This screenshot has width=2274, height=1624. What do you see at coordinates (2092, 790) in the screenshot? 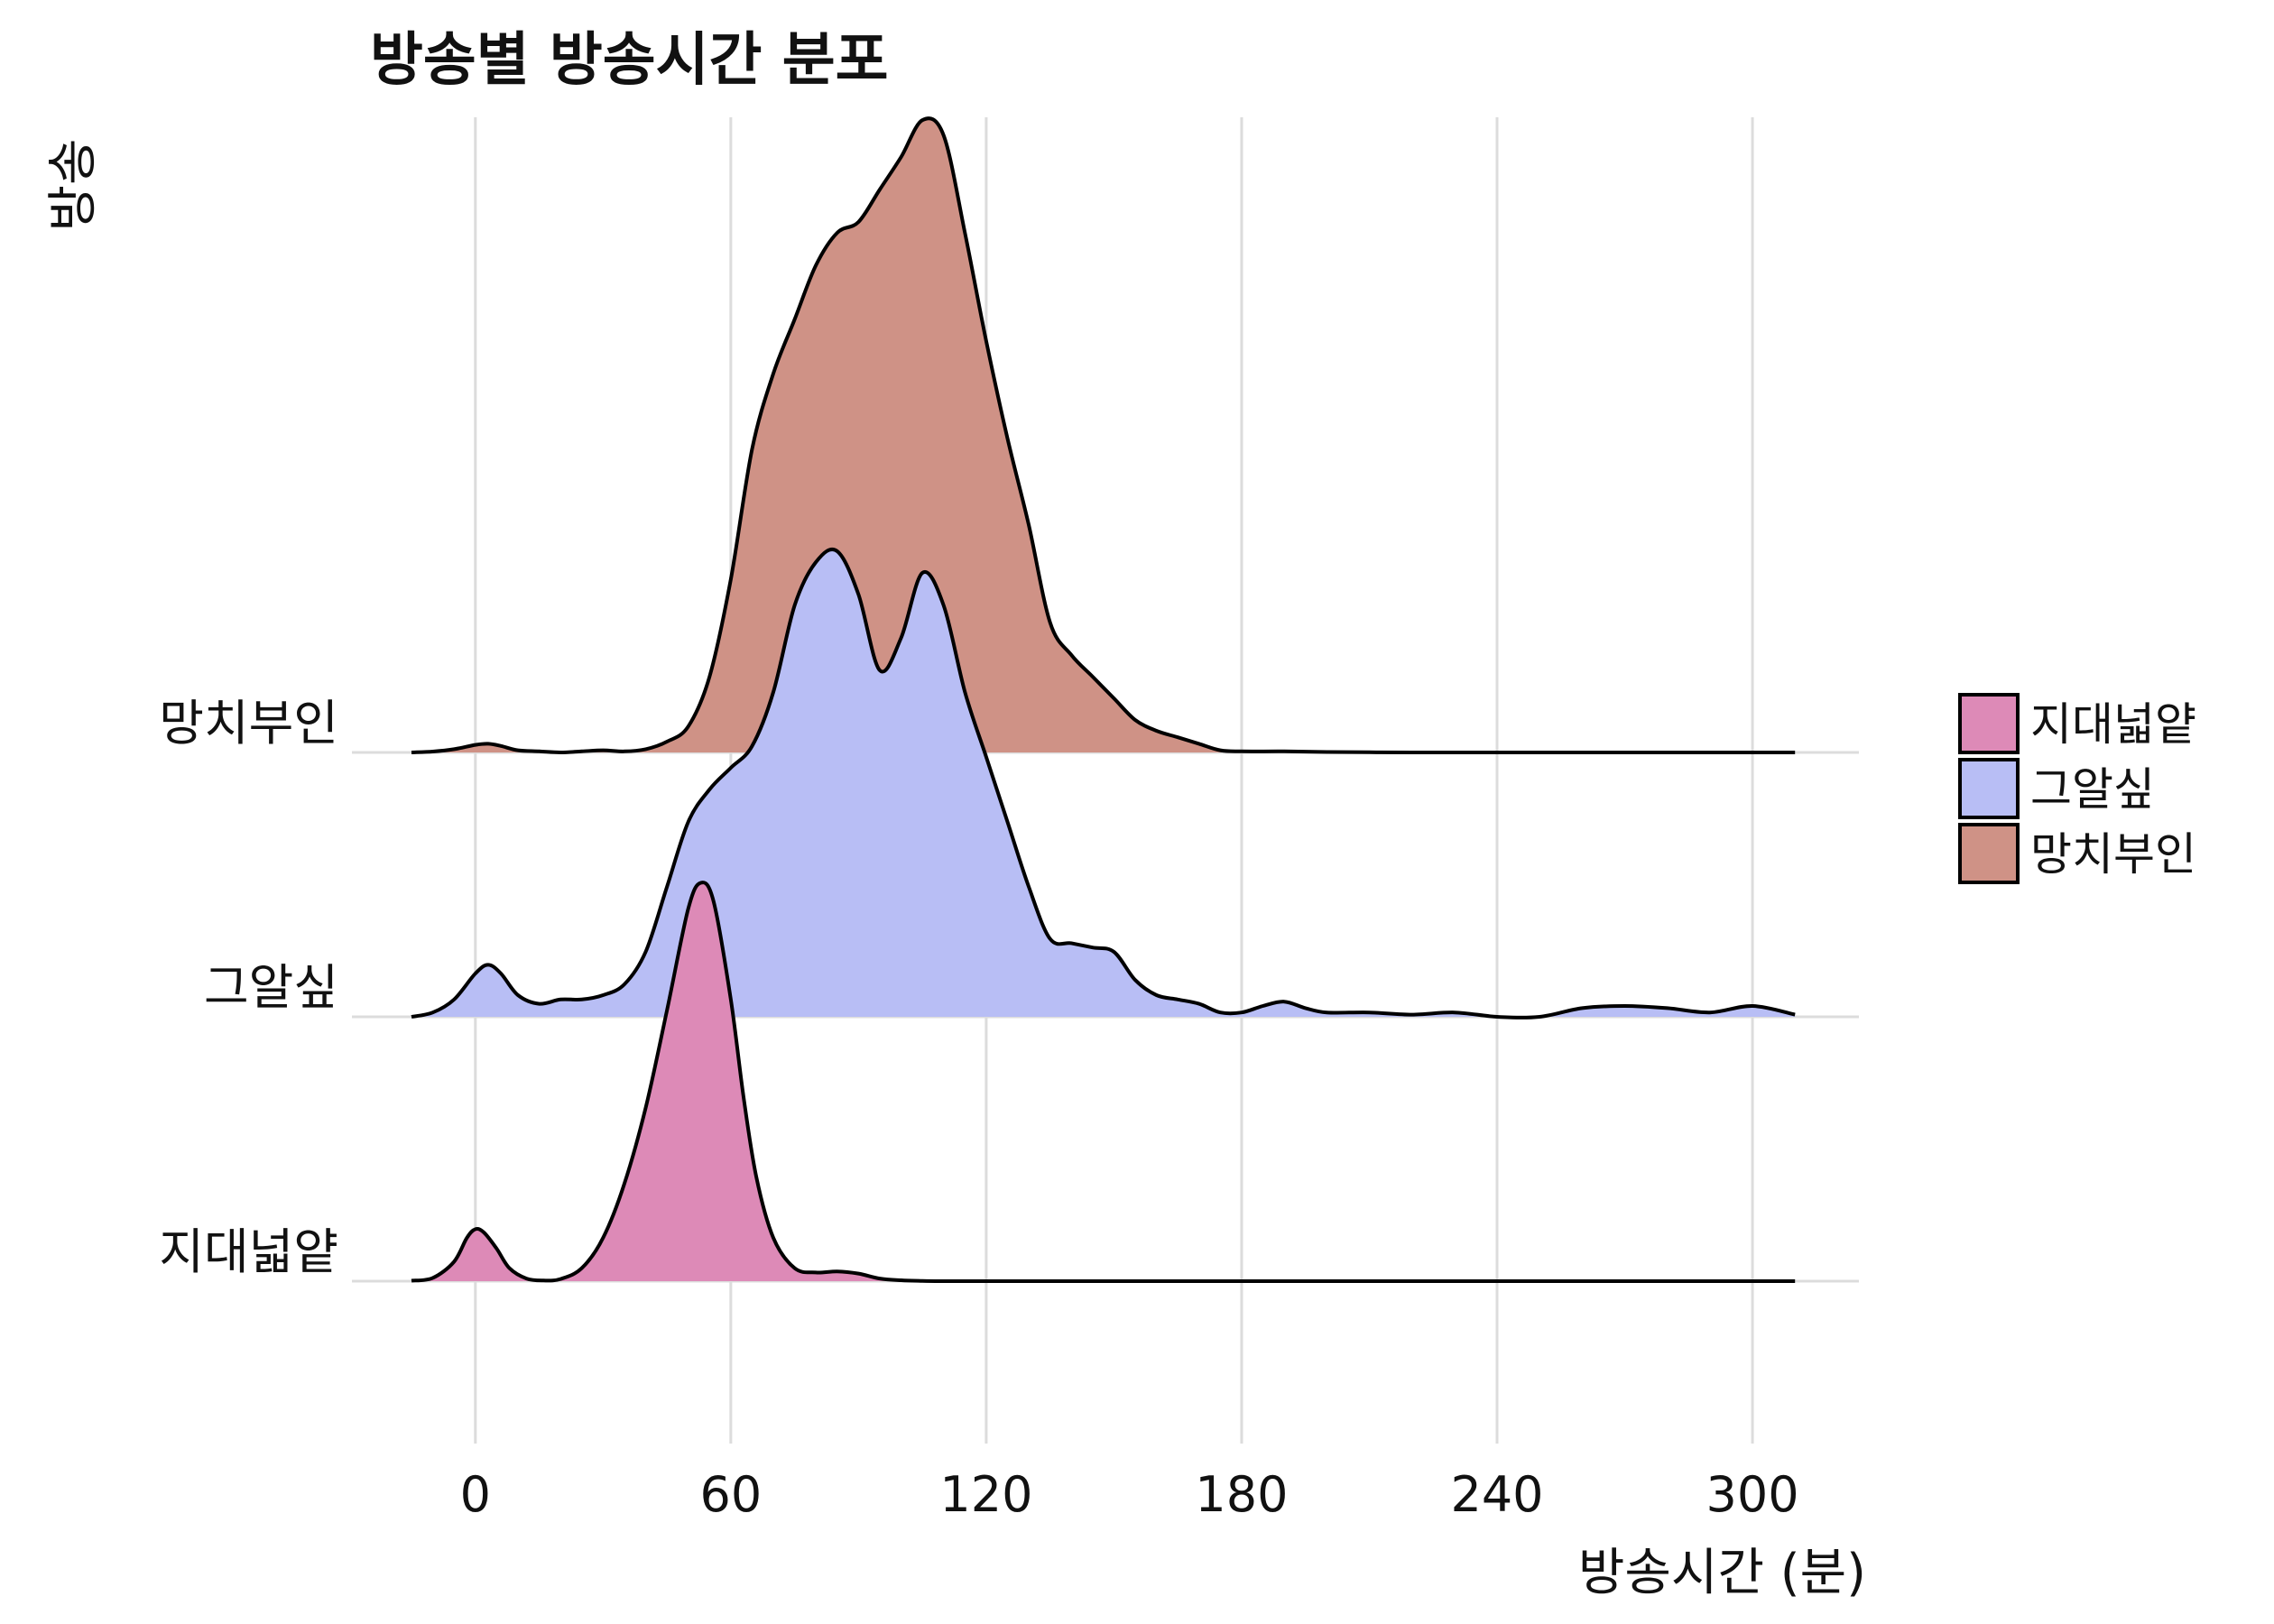
I see `legend-label: 그알싶` at bounding box center [2092, 790].